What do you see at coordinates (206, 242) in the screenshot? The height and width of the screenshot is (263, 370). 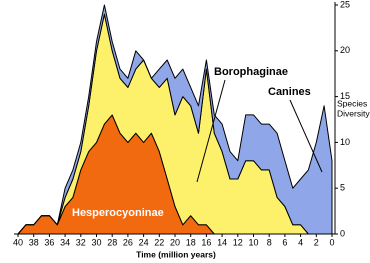 I see `x-tick-label: 16` at bounding box center [206, 242].